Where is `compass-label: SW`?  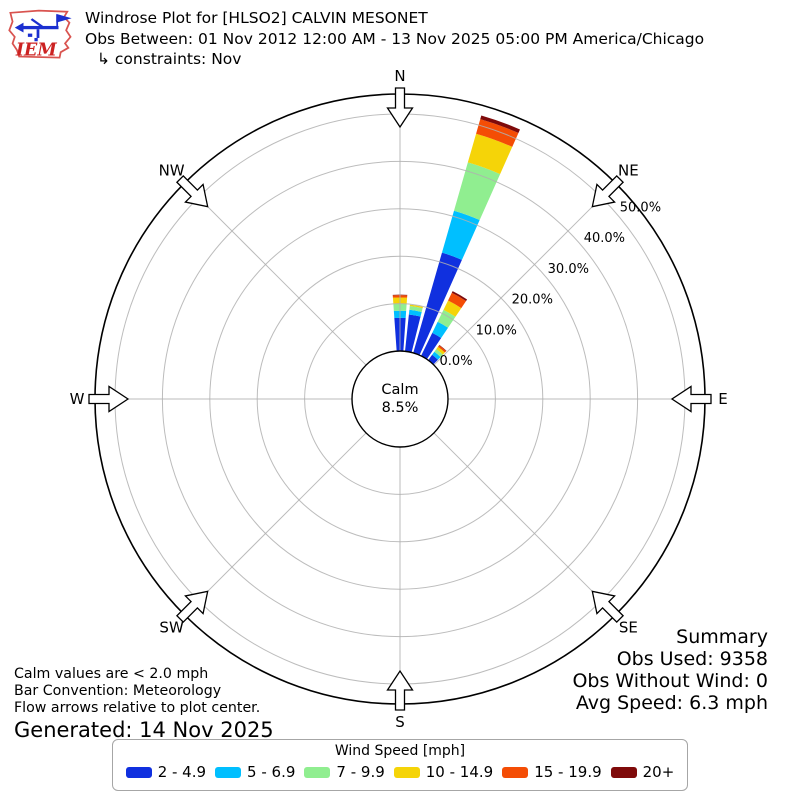
compass-label: SW is located at coordinates (171, 627).